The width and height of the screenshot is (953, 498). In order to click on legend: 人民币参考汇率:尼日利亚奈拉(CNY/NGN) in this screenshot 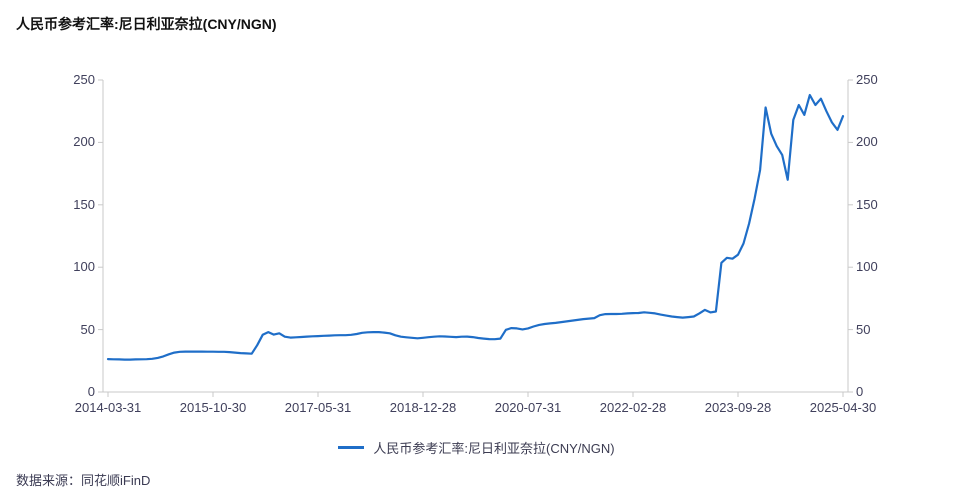, I will do `click(476, 447)`.